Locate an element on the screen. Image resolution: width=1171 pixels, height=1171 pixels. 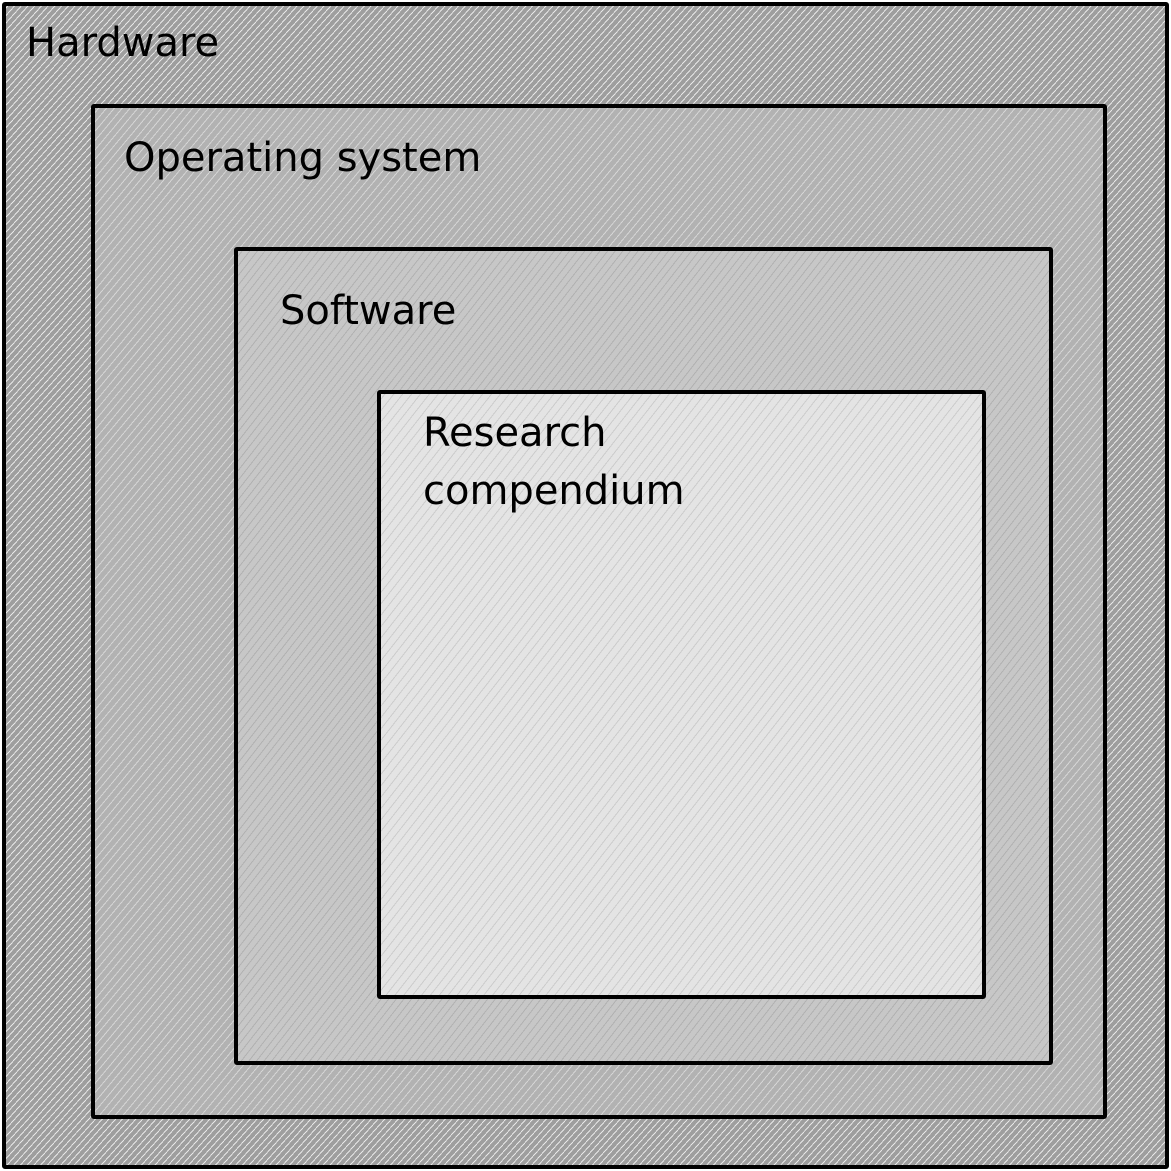
hardware-label: Hardware is located at coordinates (123, 43).